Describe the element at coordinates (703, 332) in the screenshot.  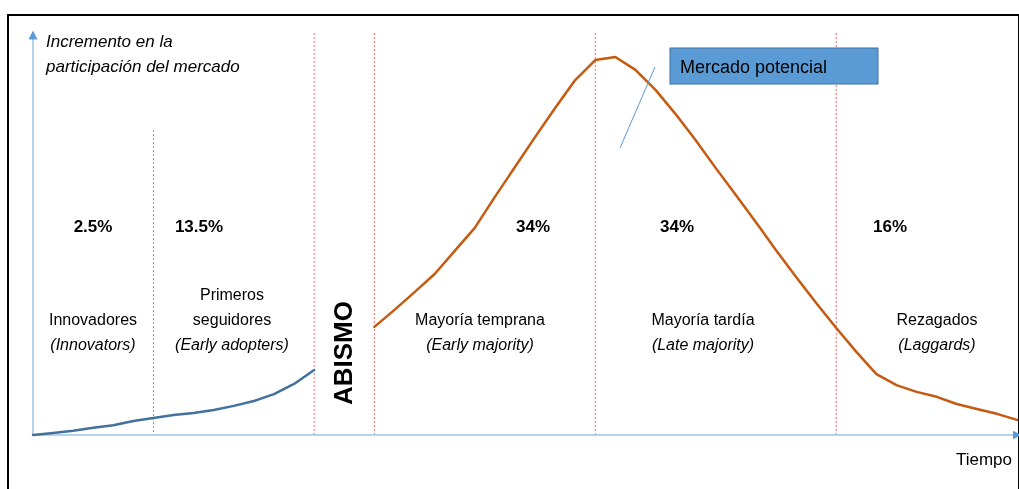
I see `annotation: Mayoría tardía (Late majority)` at that location.